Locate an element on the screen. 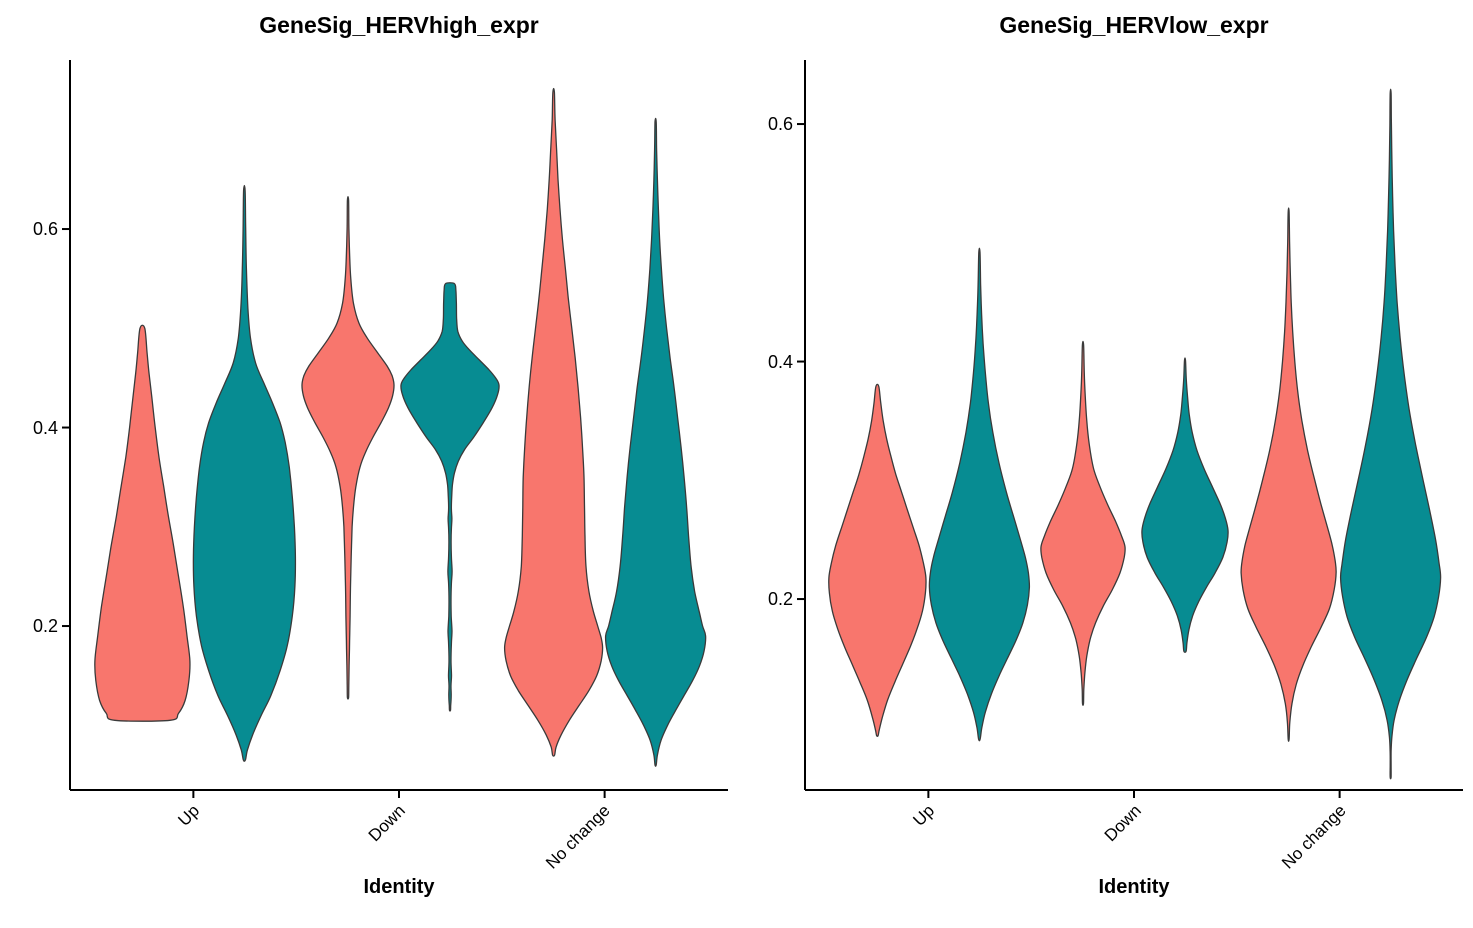 The height and width of the screenshot is (928, 1473). panel2-ytick-0_4: 0.4 is located at coordinates (780, 362).